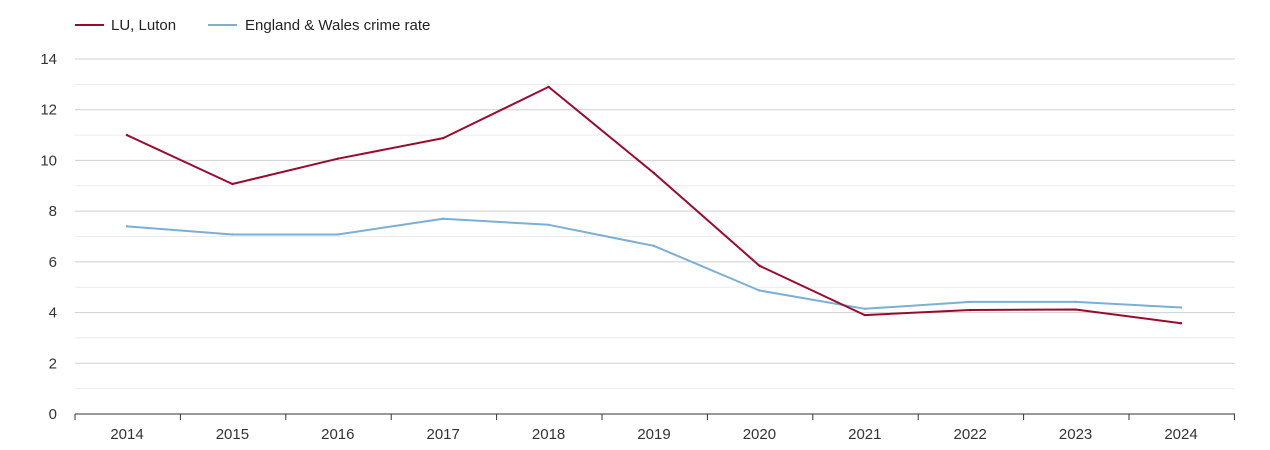 This screenshot has height=450, width=1270. Describe the element at coordinates (53, 262) in the screenshot. I see `y-tick-label: 6` at that location.